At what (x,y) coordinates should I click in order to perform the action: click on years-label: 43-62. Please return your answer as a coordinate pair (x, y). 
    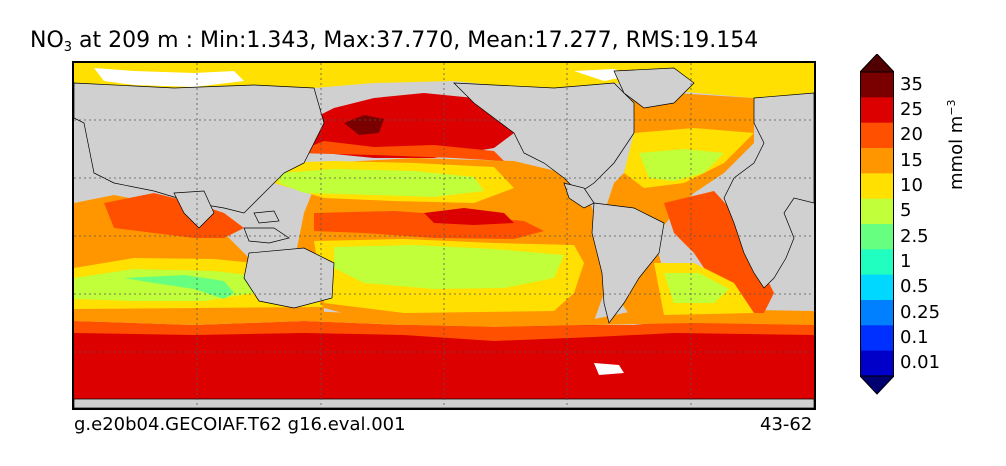
    Looking at the image, I should click on (786, 424).